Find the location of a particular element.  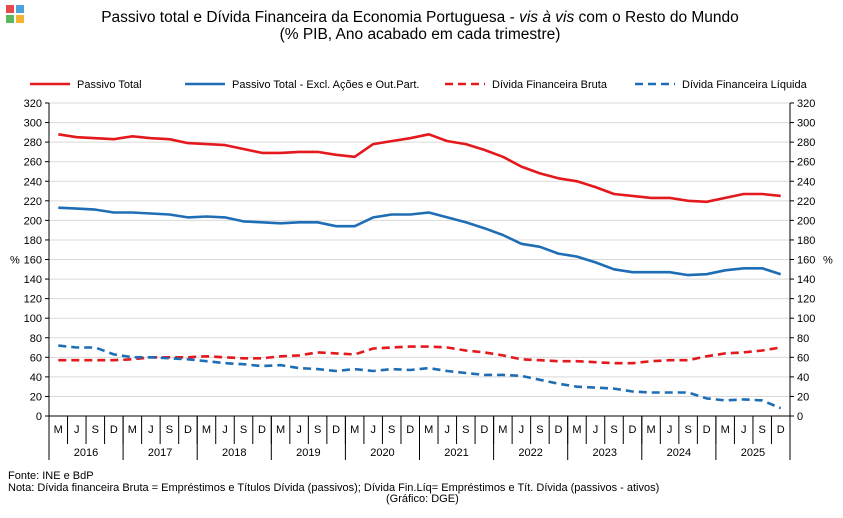

y-tick-label-right: 100 is located at coordinates (806, 319).